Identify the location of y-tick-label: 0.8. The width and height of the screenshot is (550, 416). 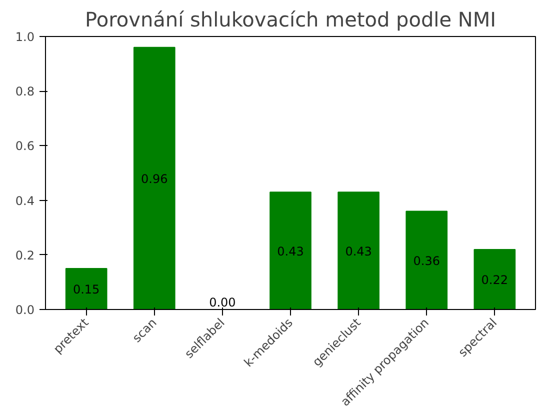
(25, 91).